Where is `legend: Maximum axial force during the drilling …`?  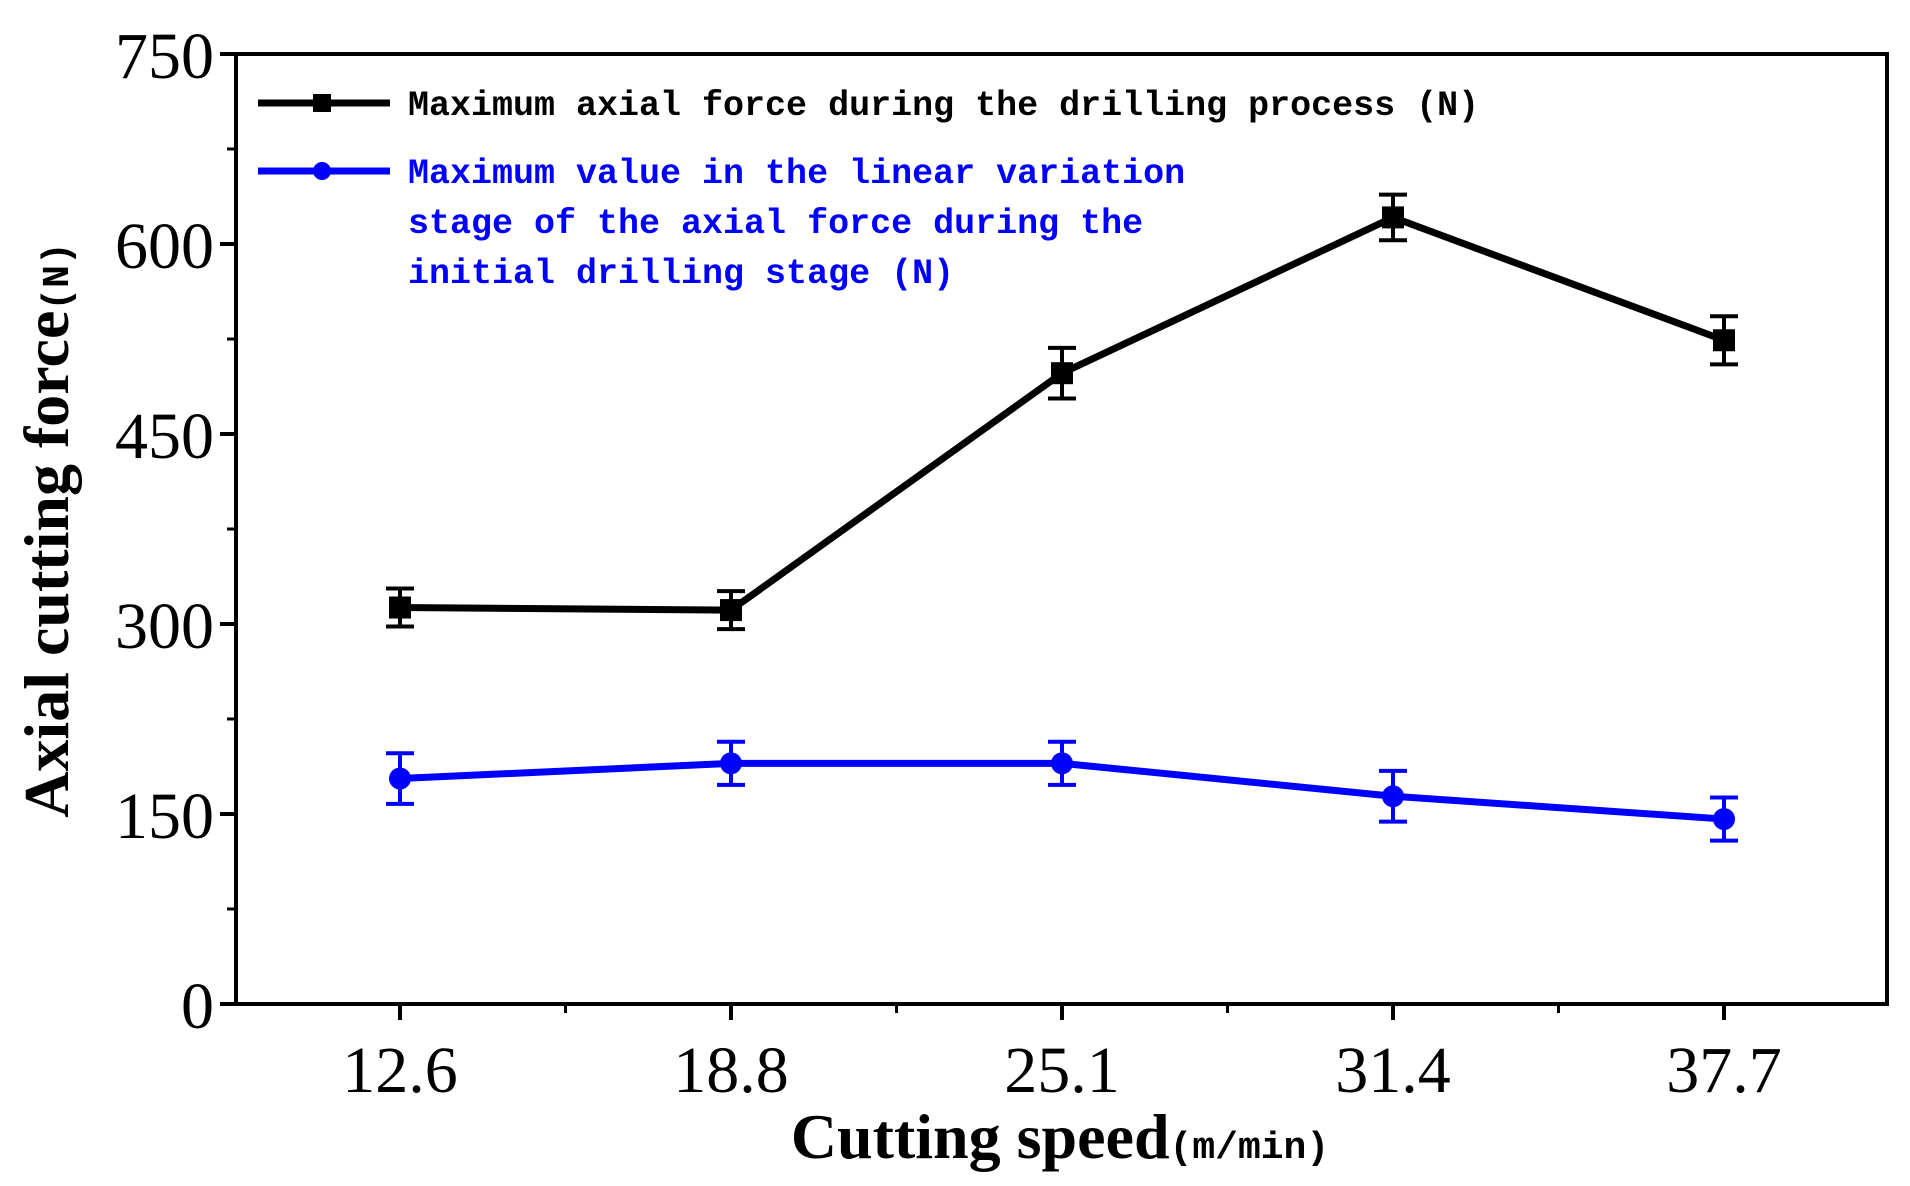
legend: Maximum axial force during the drilling … is located at coordinates (868, 190).